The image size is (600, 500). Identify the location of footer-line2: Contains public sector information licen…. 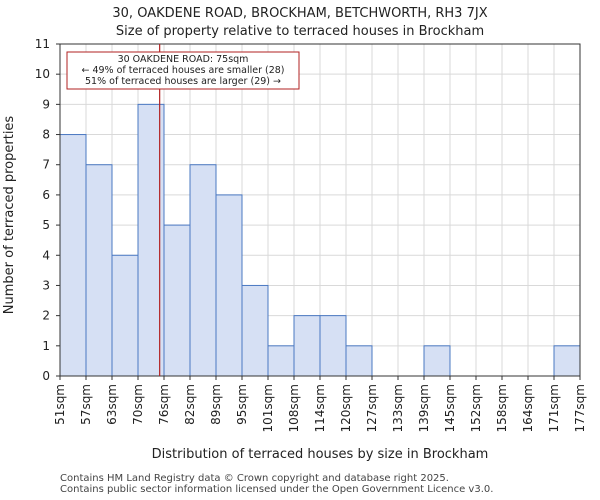
(277, 489).